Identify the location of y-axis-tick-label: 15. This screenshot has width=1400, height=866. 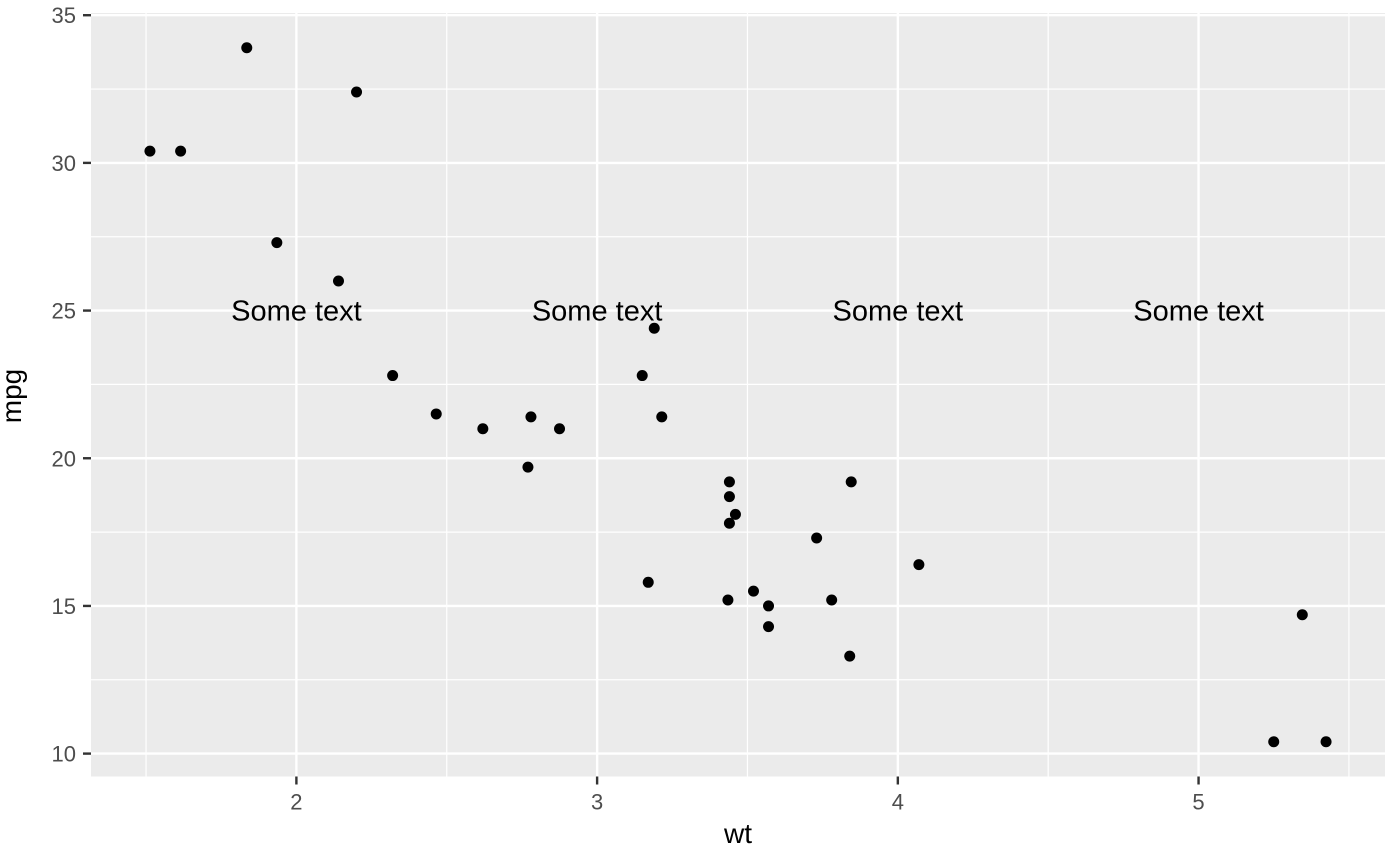
(64, 606).